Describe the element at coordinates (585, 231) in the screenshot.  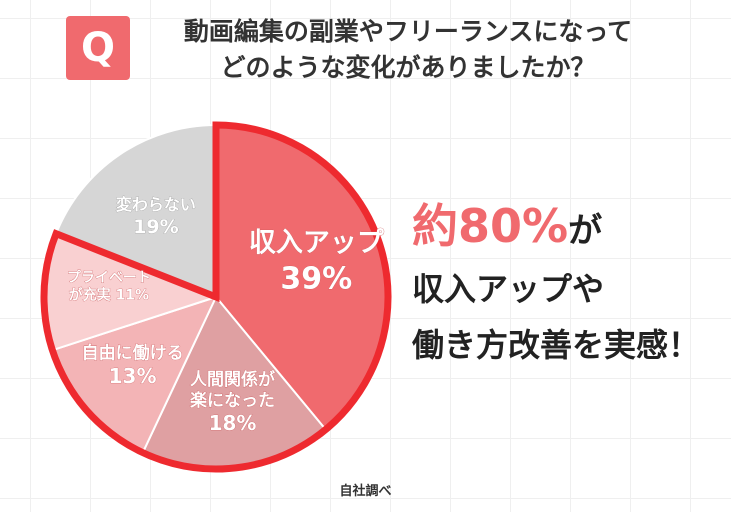
I see `summary-line-1-rest: が` at that location.